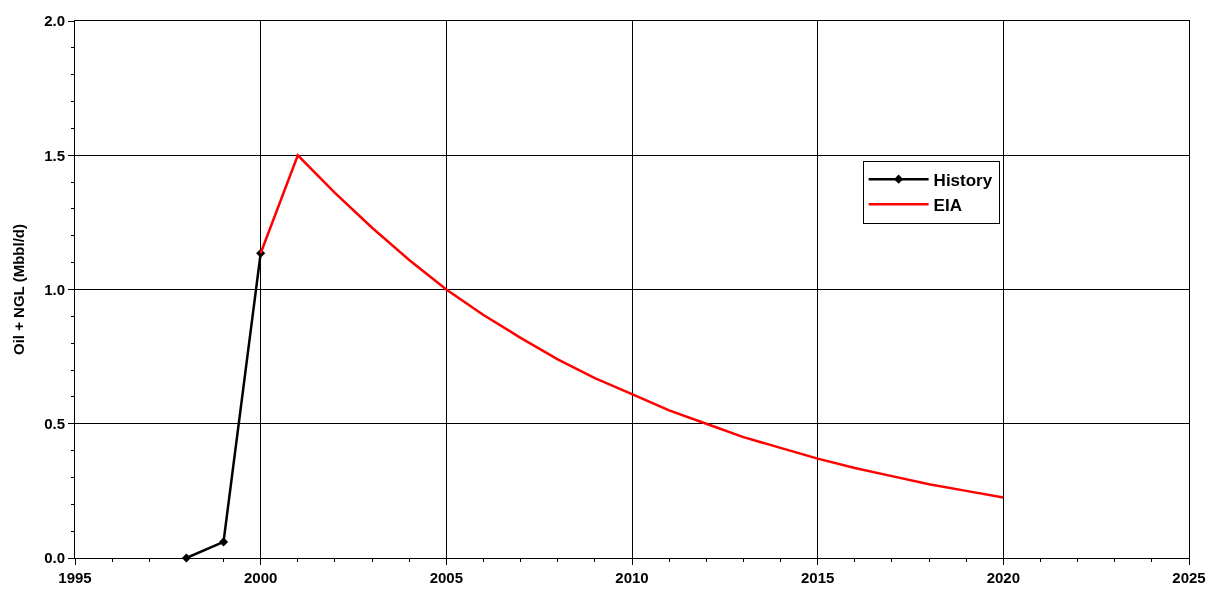 The height and width of the screenshot is (603, 1229). What do you see at coordinates (54, 423) in the screenshot?
I see `y-tick-label: 0.5` at bounding box center [54, 423].